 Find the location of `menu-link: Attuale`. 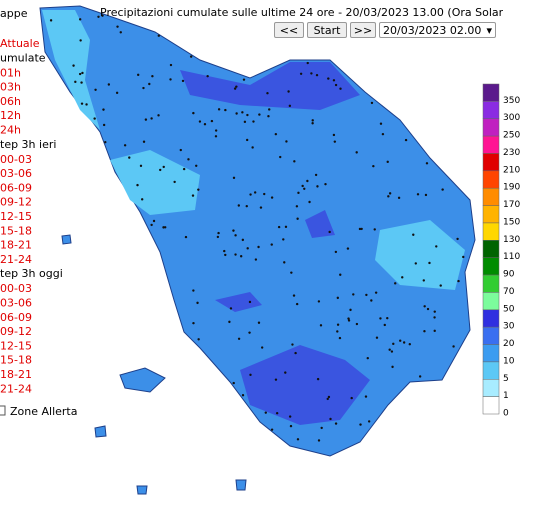

menu-link: Attuale is located at coordinates (20, 43).